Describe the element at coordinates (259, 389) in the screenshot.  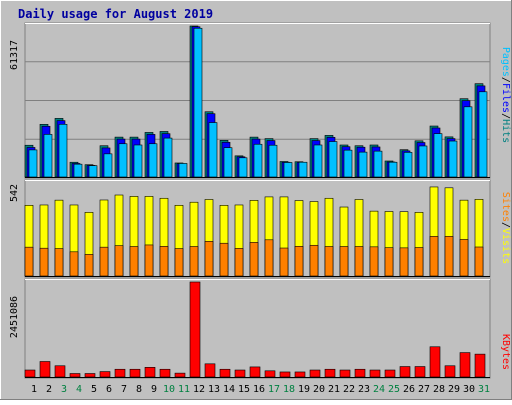
I see `x-label-day-16: 16` at that location.